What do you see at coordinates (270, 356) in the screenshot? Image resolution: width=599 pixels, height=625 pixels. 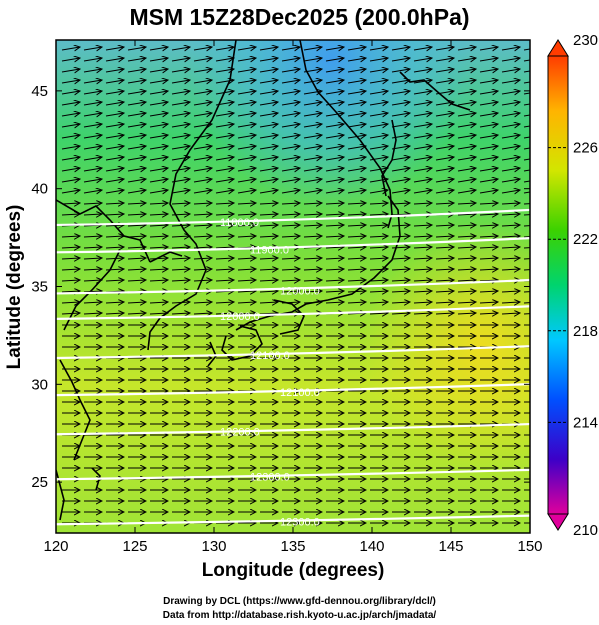 I see `contour-label: 12100.0` at bounding box center [270, 356].